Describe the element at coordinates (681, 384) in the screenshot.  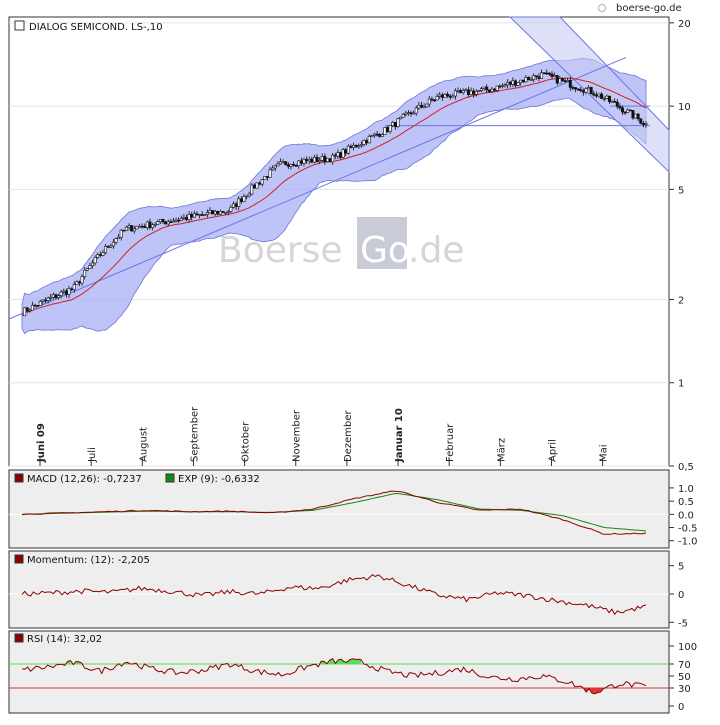
I see `price-y-tick-label: 1` at that location.